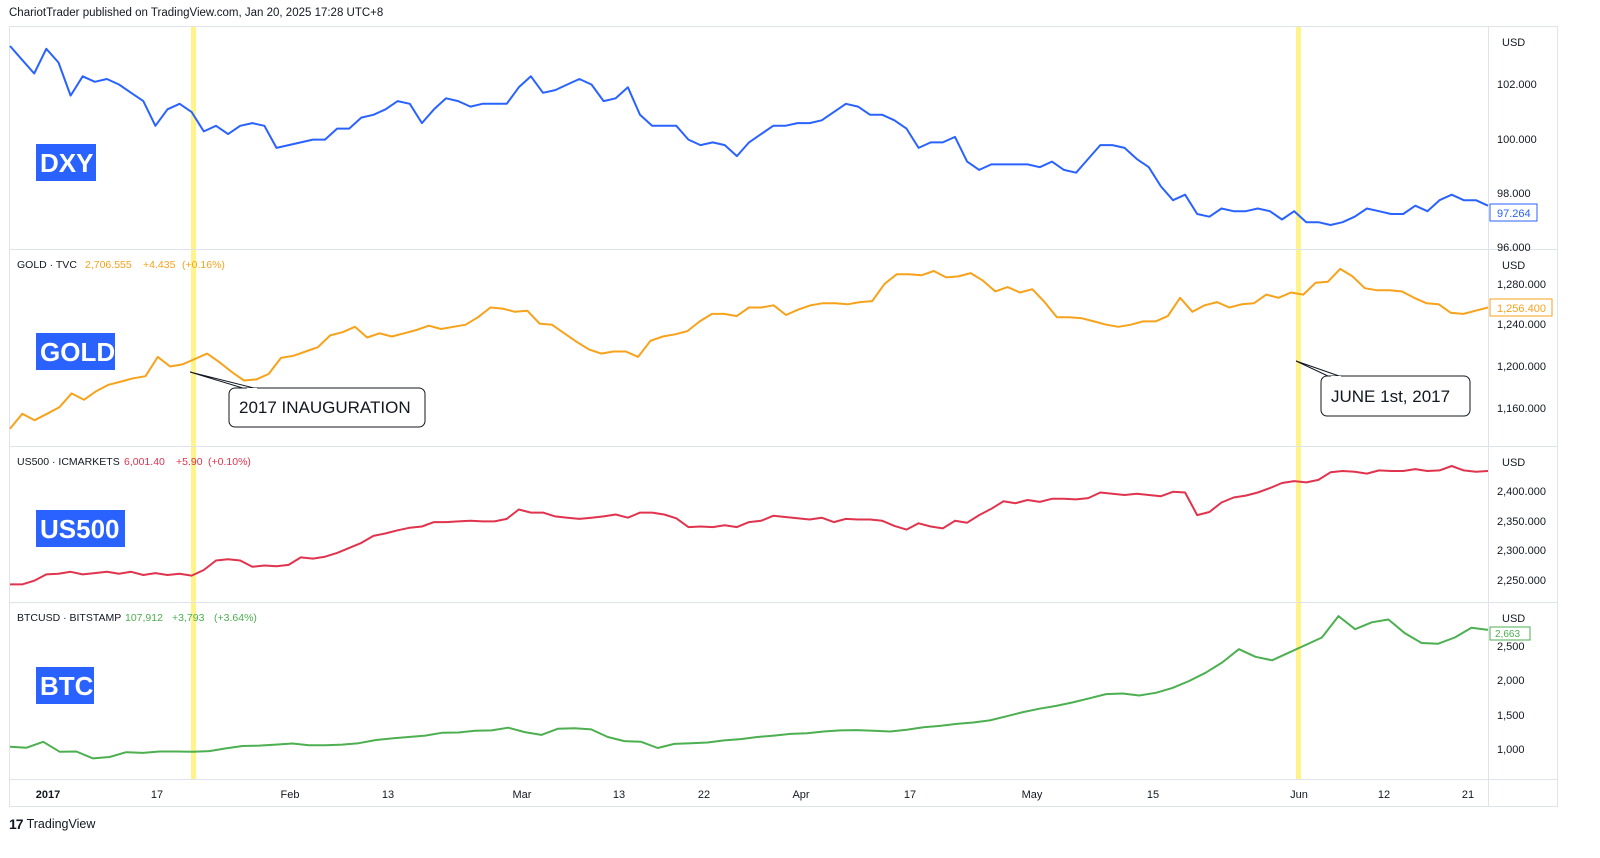  Describe the element at coordinates (61, 824) in the screenshot. I see `brand-text: TradingView` at that location.